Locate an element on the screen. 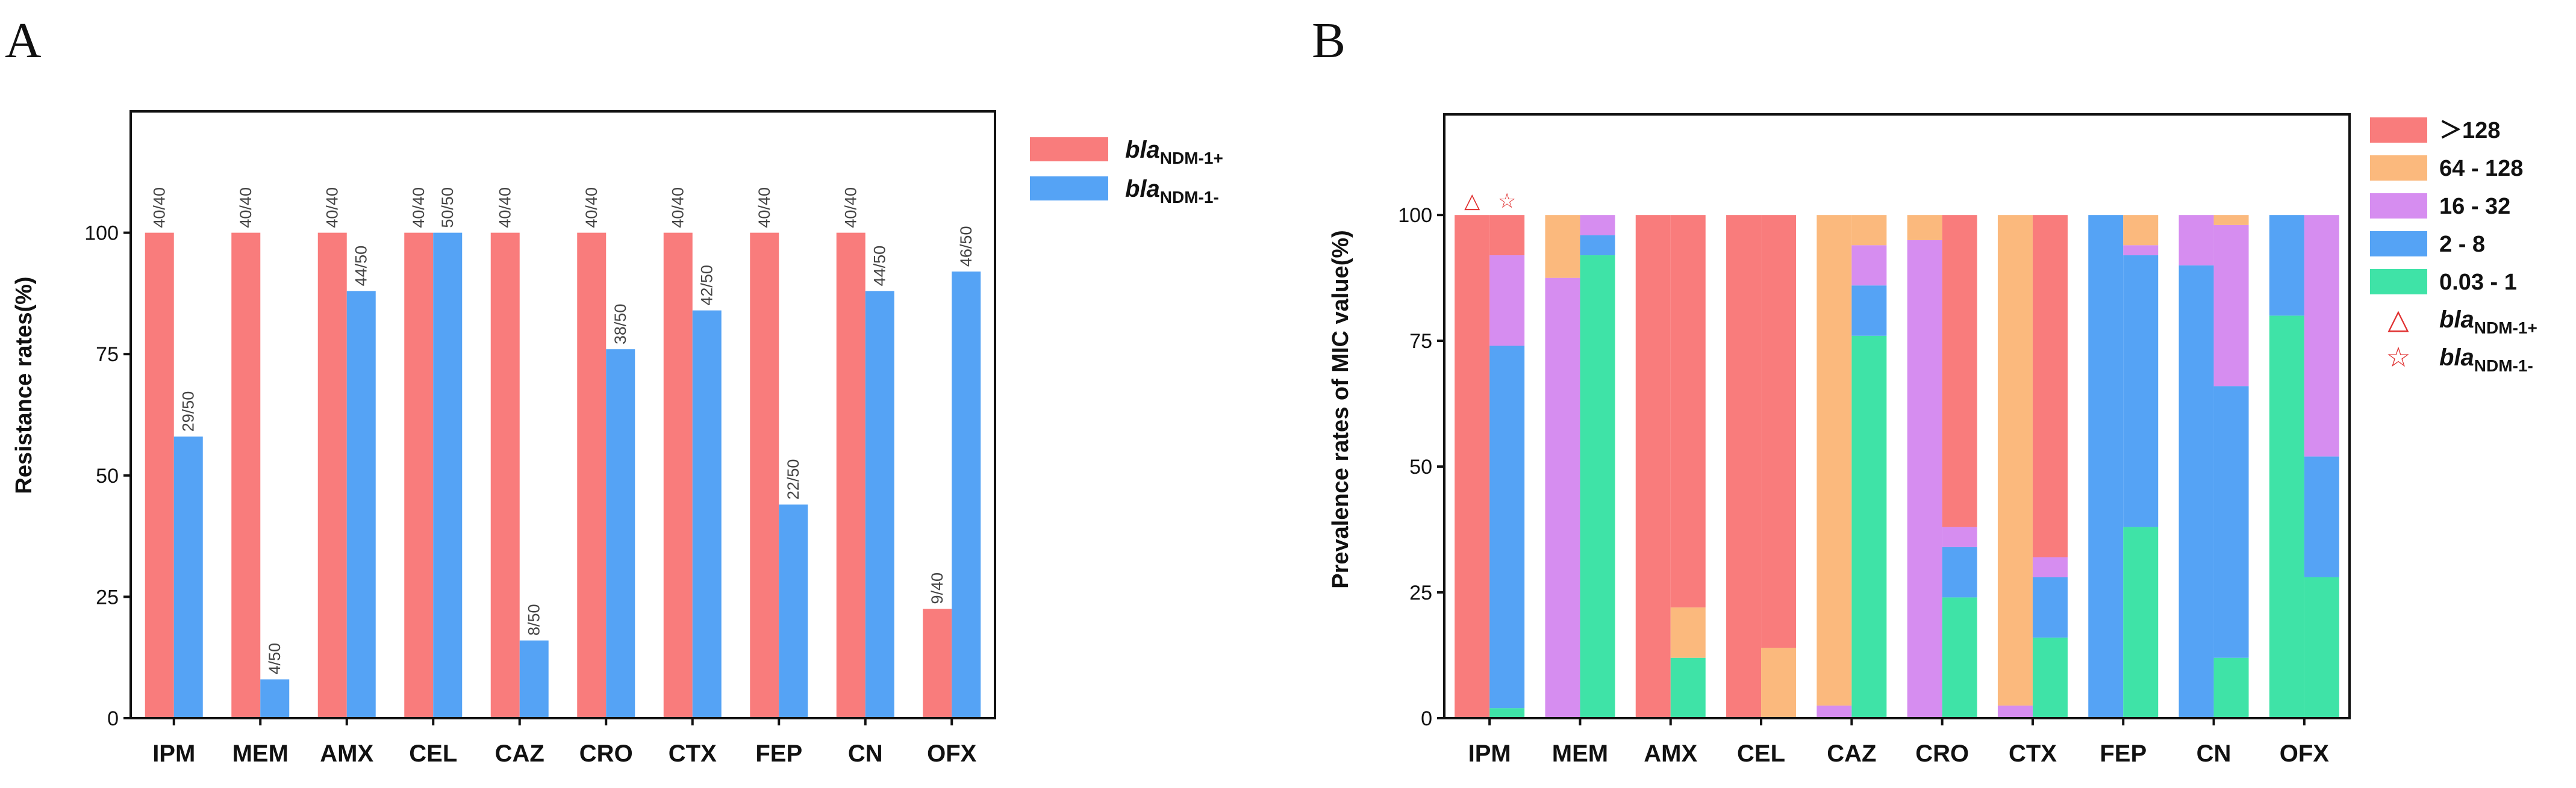 The width and height of the screenshot is (2576, 788). panel-b-legend-label: blaNDM-1+ is located at coordinates (2488, 322).